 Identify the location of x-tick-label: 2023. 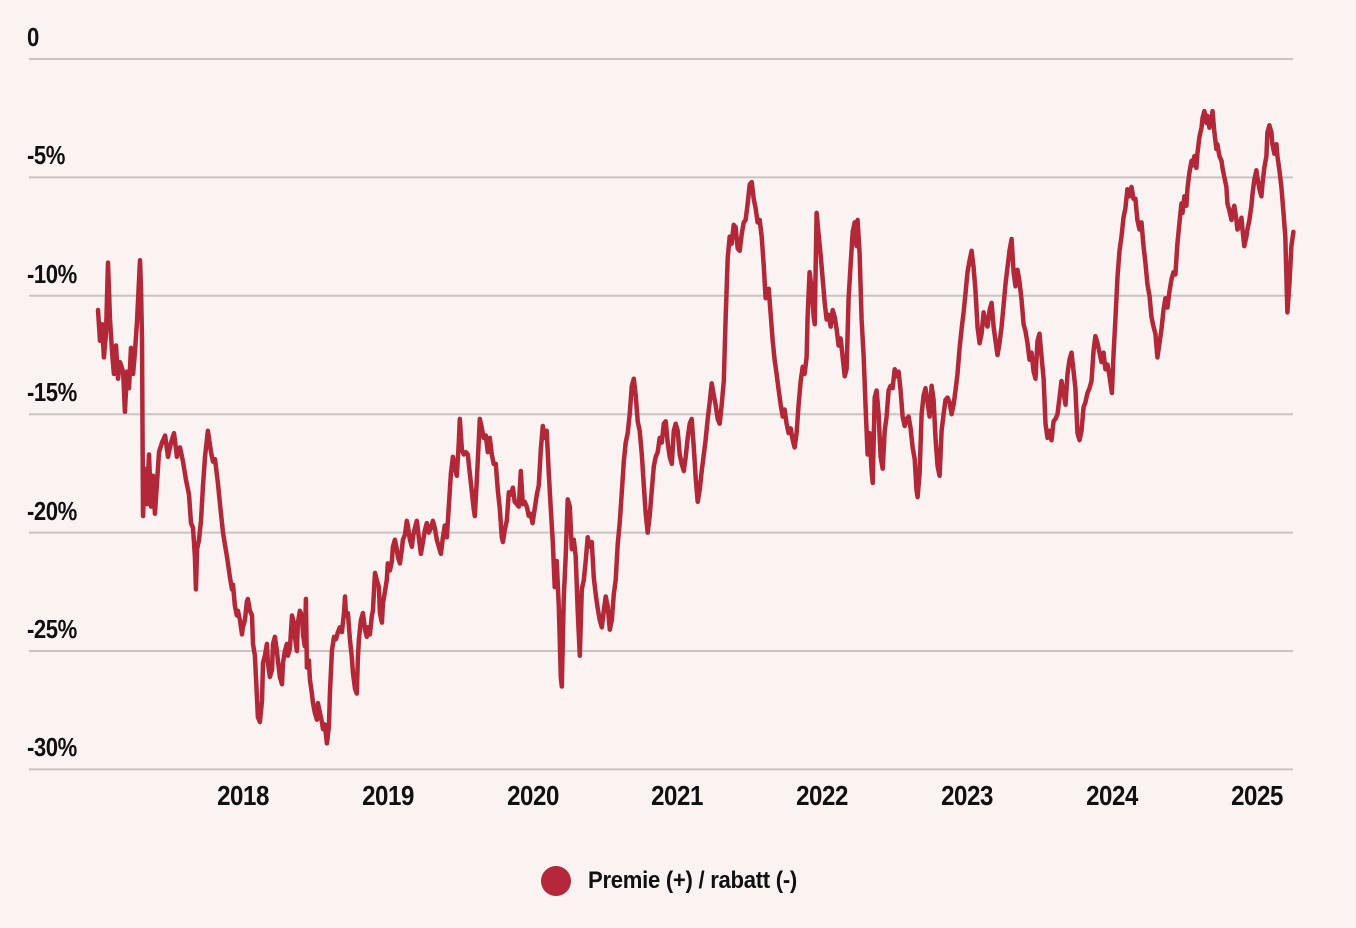
(967, 795).